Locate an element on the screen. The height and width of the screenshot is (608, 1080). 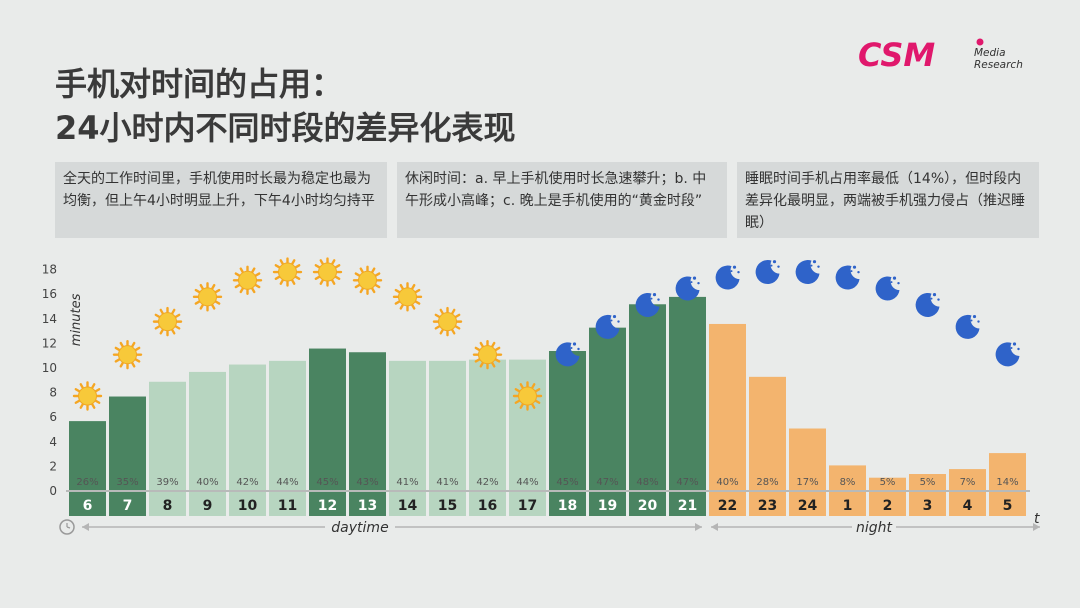
percent-label: 5% is located at coordinates (928, 482).